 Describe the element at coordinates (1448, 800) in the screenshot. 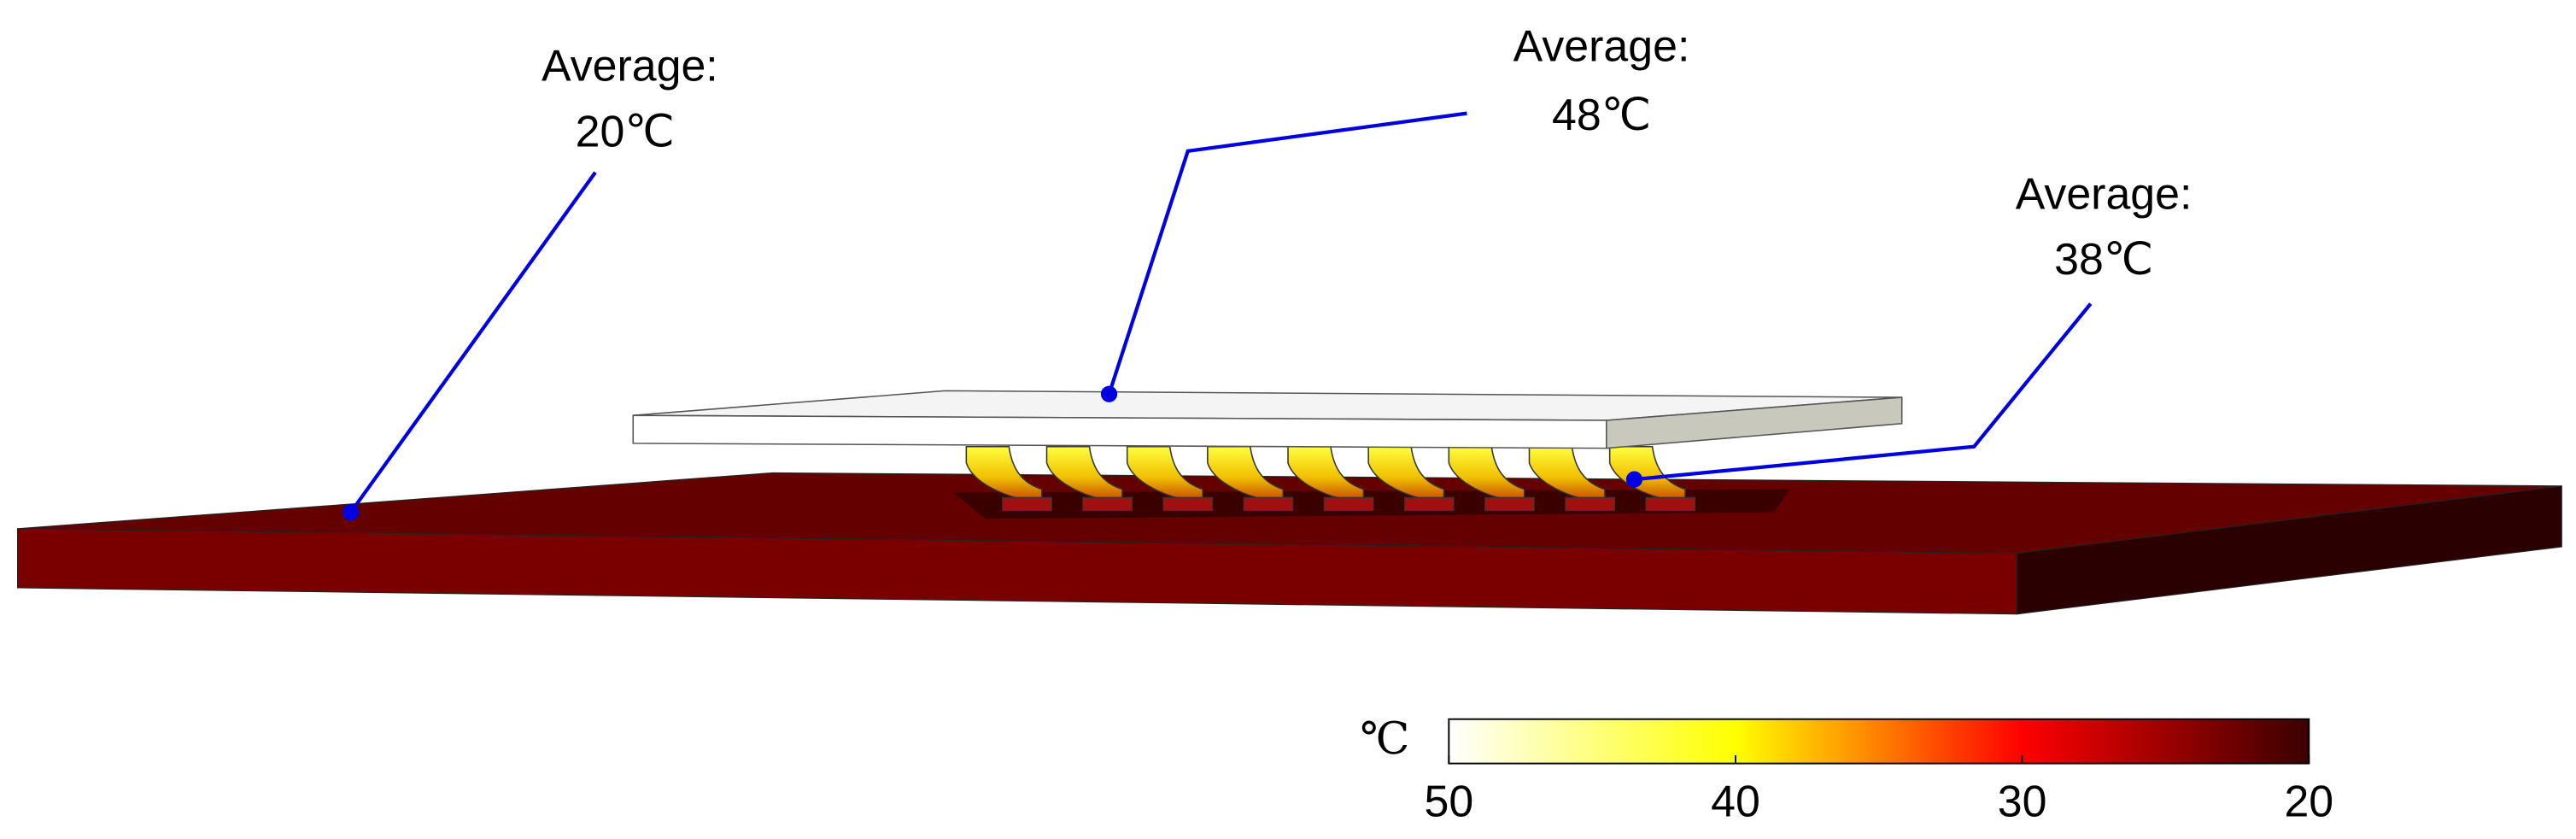

I see `colorbar-tick-label: 50` at that location.